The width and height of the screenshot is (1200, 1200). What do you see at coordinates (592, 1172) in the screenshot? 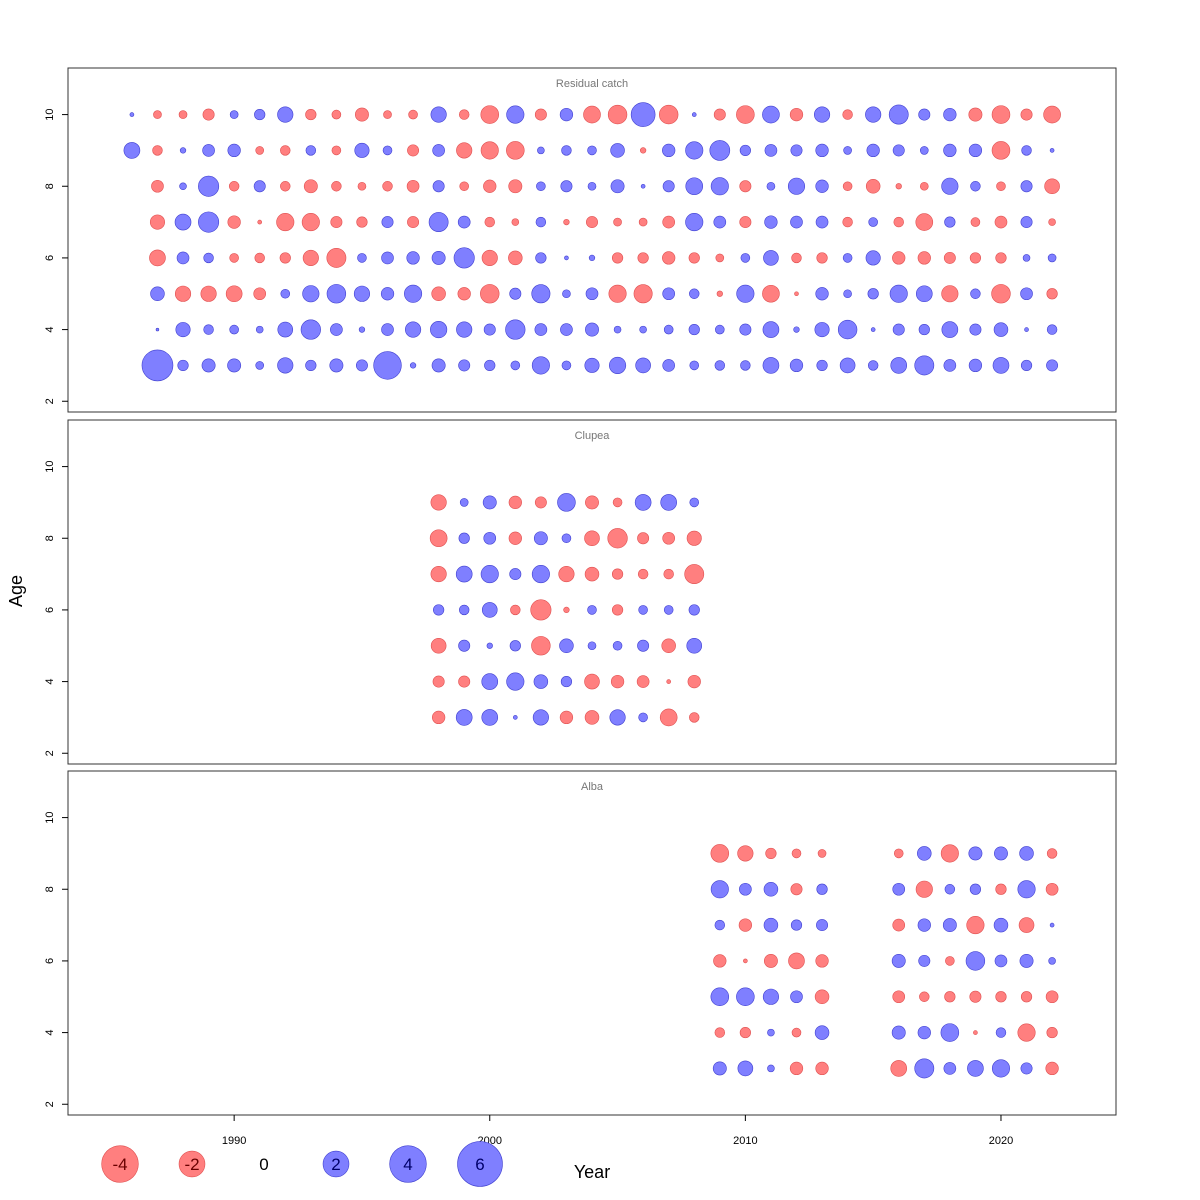
I see `x-axis-title: Year` at bounding box center [592, 1172].